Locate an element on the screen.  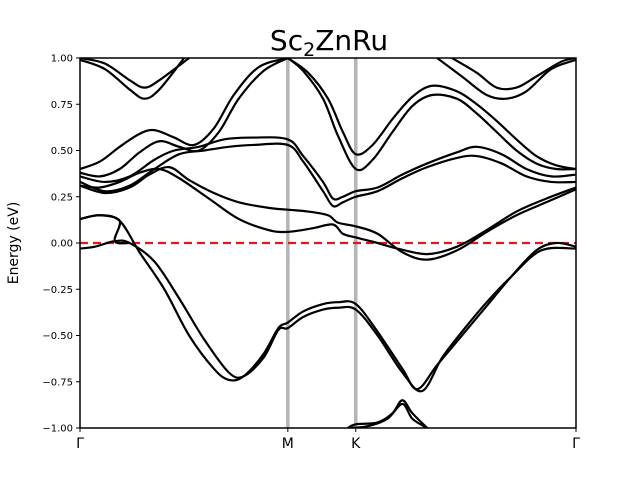
chart-title: Sc2ZnRu is located at coordinates (329, 42).